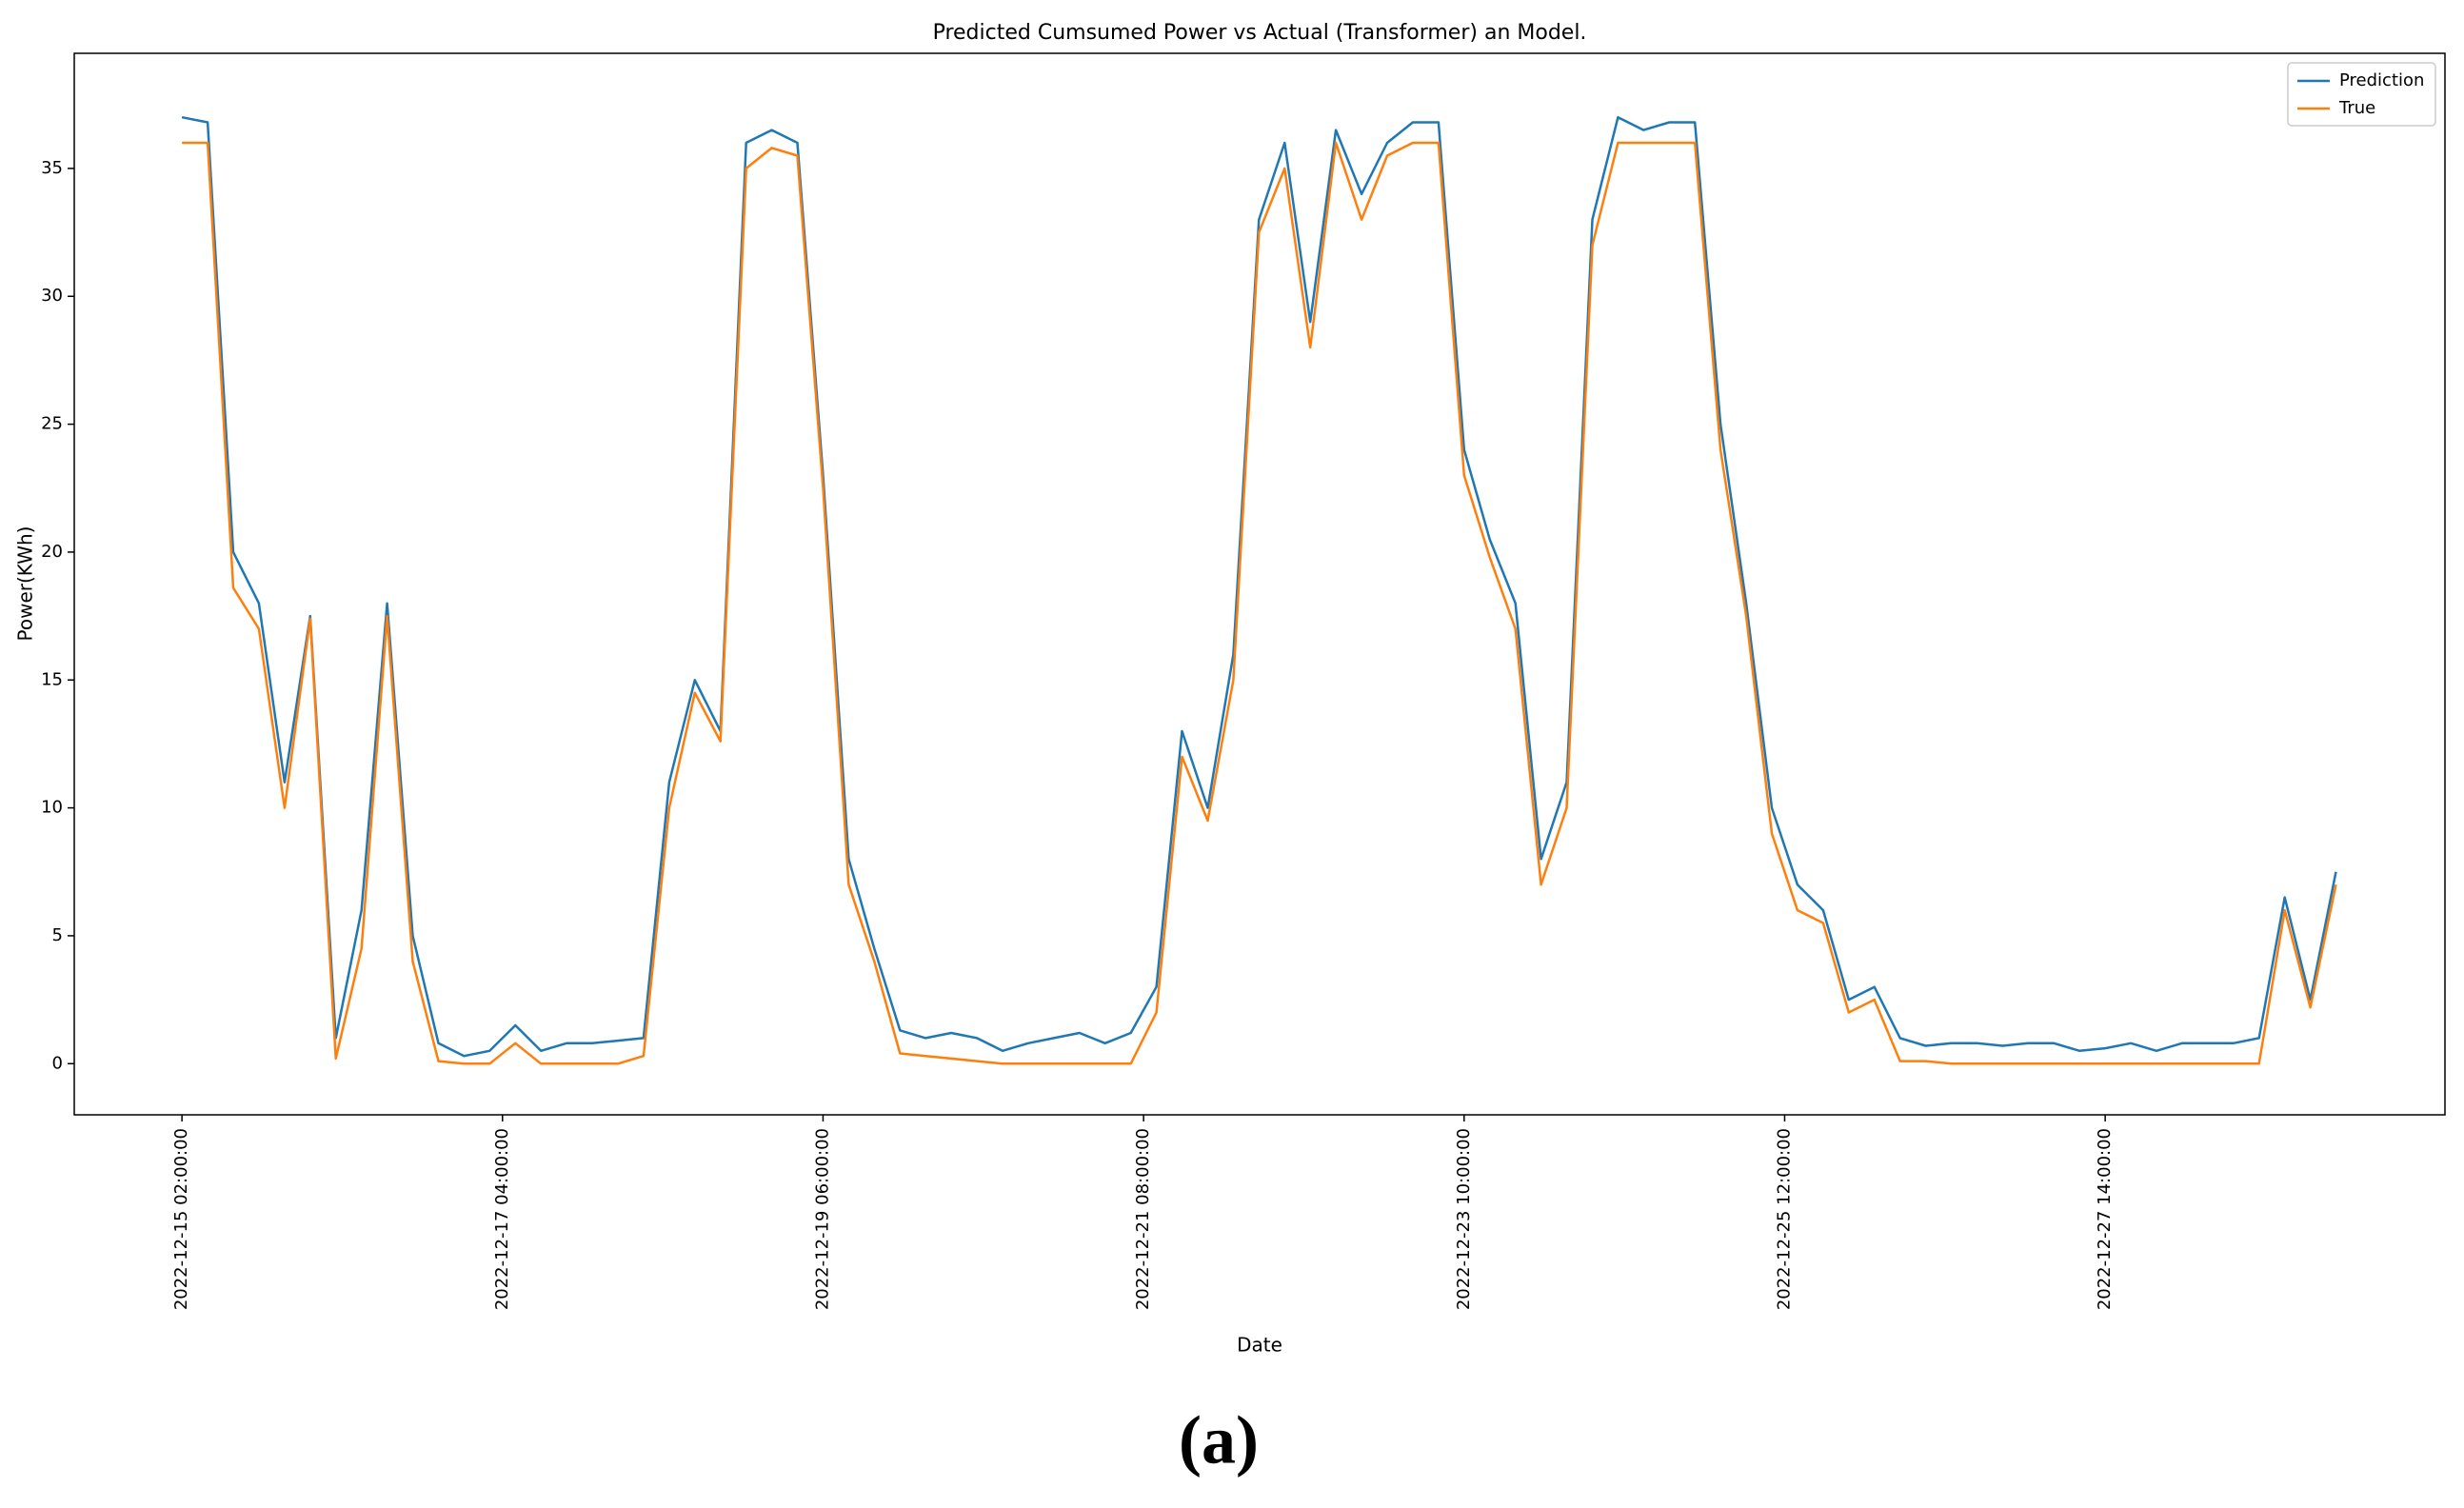 The width and height of the screenshot is (2464, 1508). Describe the element at coordinates (52, 808) in the screenshot. I see `y-tick-label: 10` at that location.